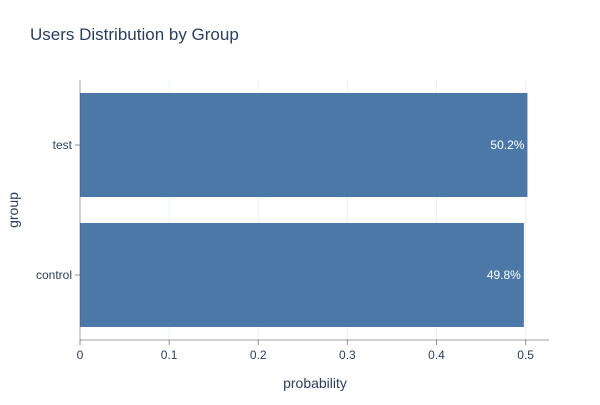 The height and width of the screenshot is (405, 600). What do you see at coordinates (506, 210) in the screenshot?
I see `data-labels: 50.2% 49.8%` at bounding box center [506, 210].